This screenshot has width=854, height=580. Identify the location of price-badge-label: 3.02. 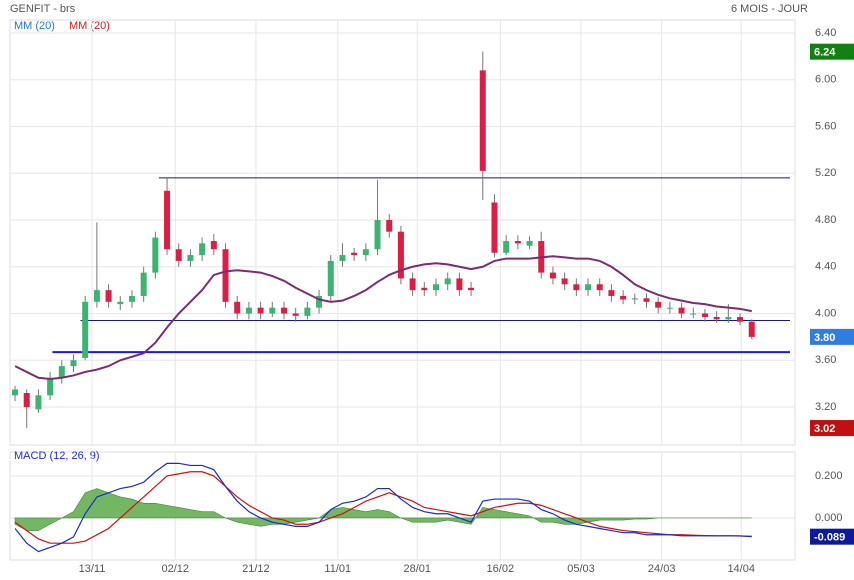
(824, 429).